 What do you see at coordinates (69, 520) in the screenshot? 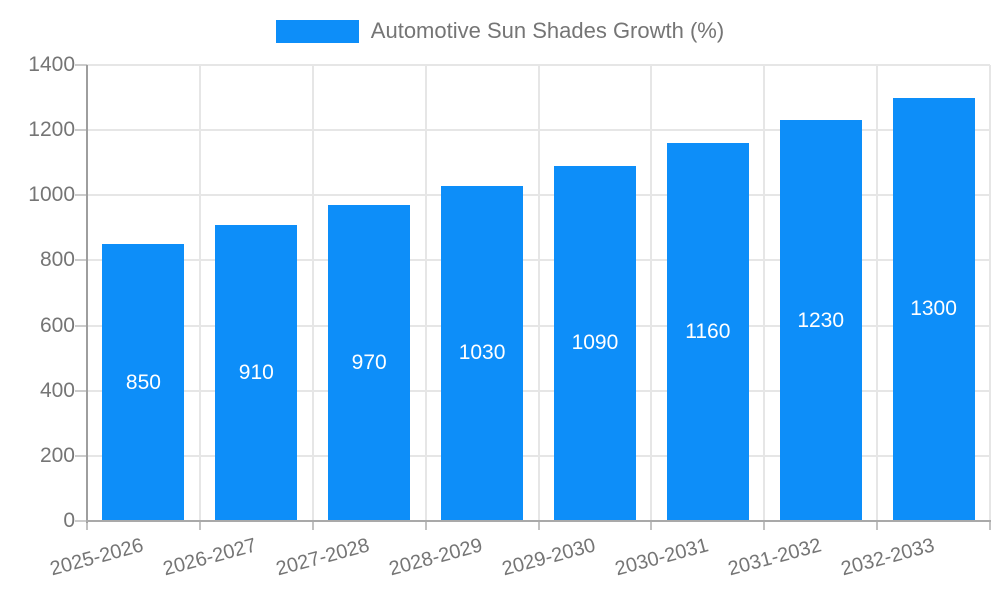
I see `y-axis-tick-label: 0` at bounding box center [69, 520].